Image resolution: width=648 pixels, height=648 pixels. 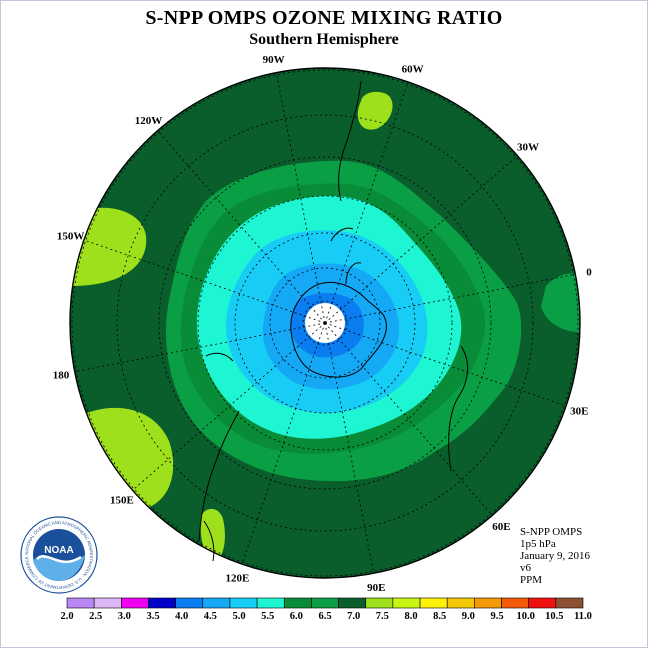 I want to click on lon-label-90E: 90E, so click(x=376, y=588).